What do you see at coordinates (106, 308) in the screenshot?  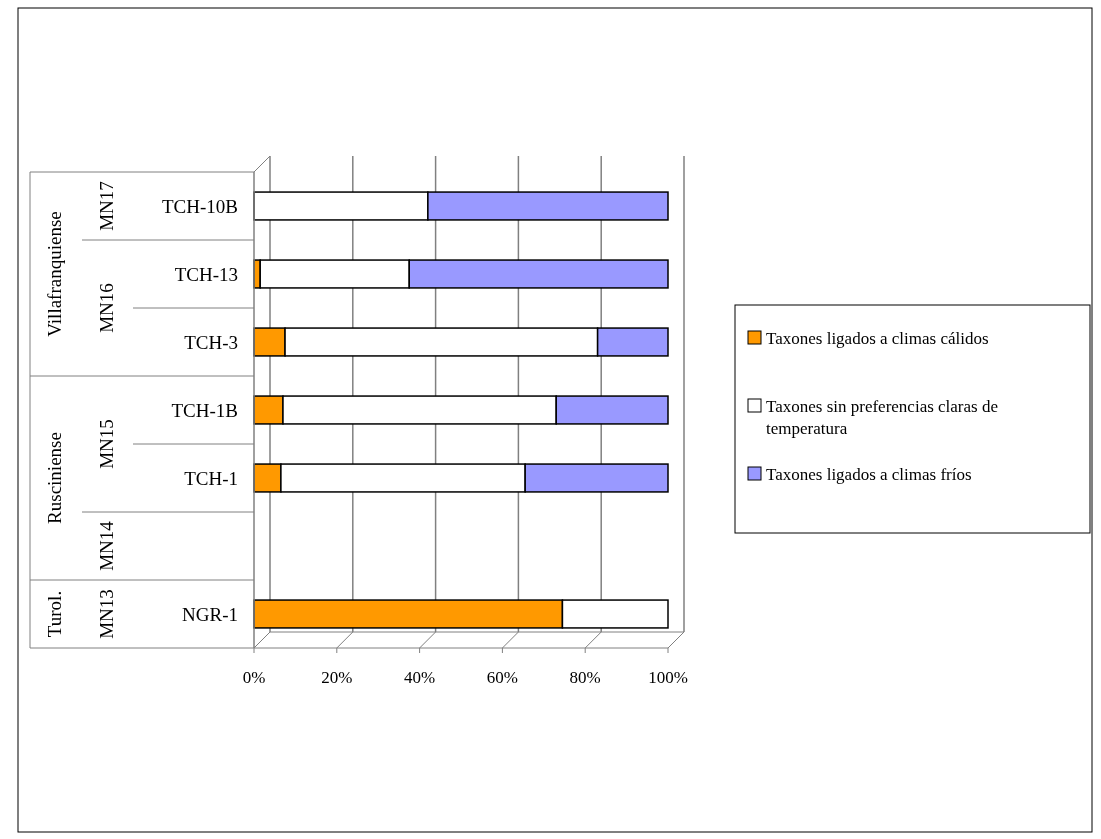 I see `text: MN16` at bounding box center [106, 308].